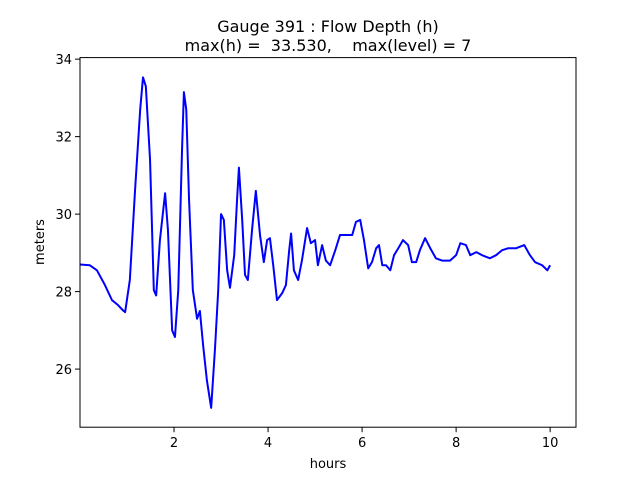 This screenshot has height=480, width=640. Describe the element at coordinates (362, 443) in the screenshot. I see `x-tick-label: 6` at that location.